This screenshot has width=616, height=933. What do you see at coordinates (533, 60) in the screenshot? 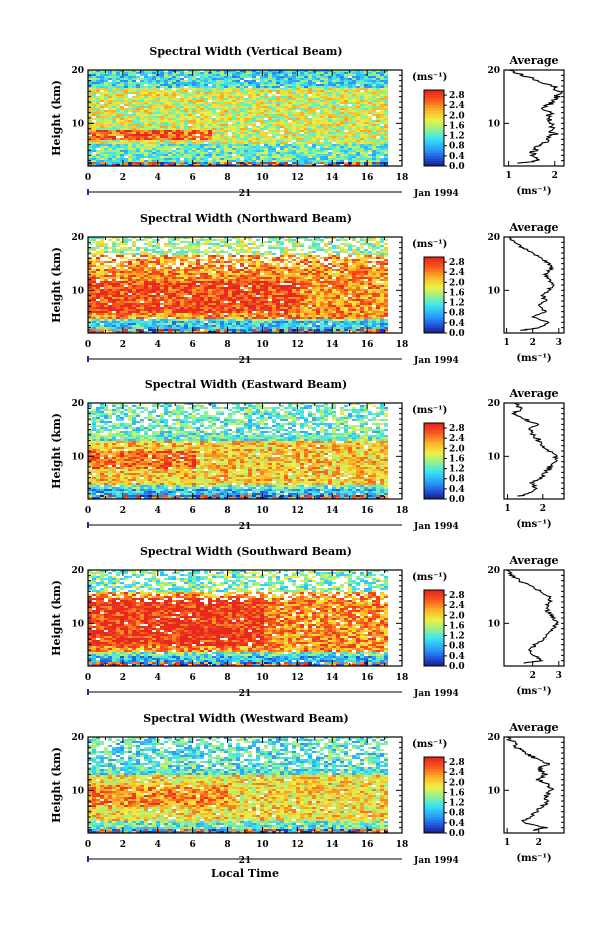
I see `profile-title: Average` at bounding box center [533, 60].